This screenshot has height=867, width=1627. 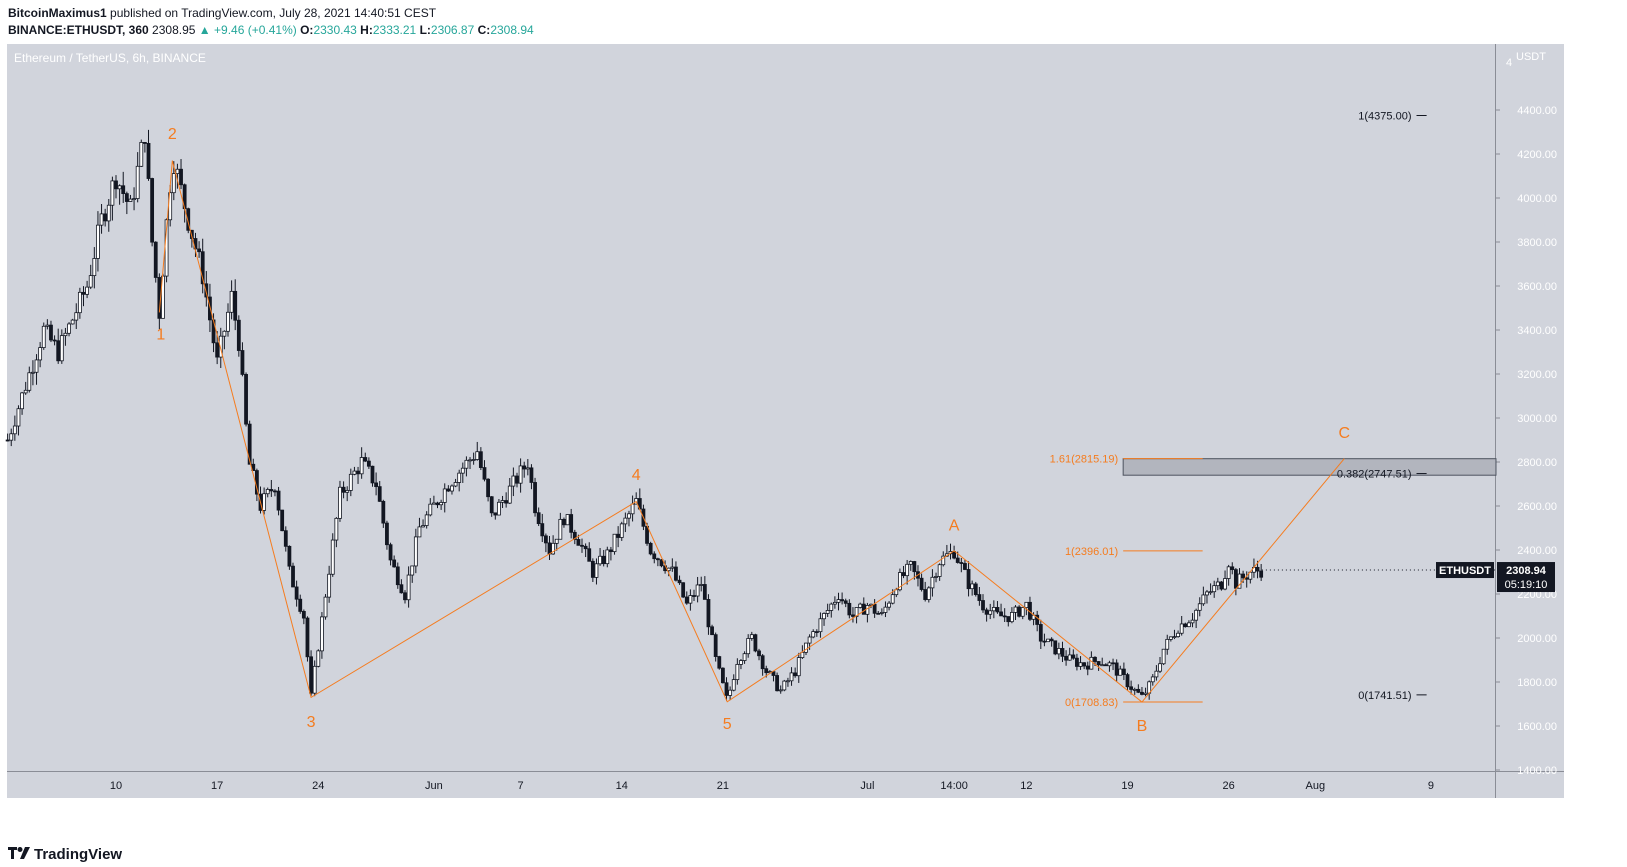 What do you see at coordinates (110, 58) in the screenshot?
I see `chart-title: Ethereum / TetherUS, 6h, BINANCE` at bounding box center [110, 58].